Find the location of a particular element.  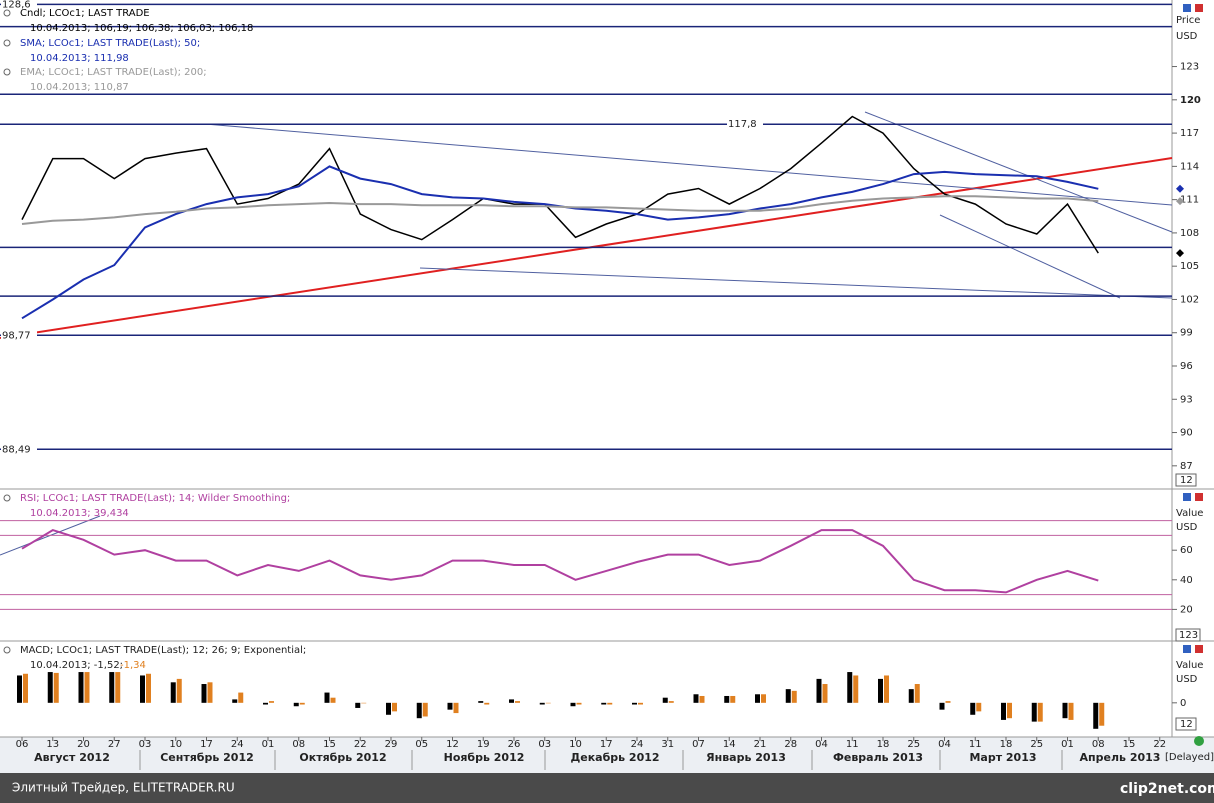

month-label: Август 2012 is located at coordinates (72, 757).